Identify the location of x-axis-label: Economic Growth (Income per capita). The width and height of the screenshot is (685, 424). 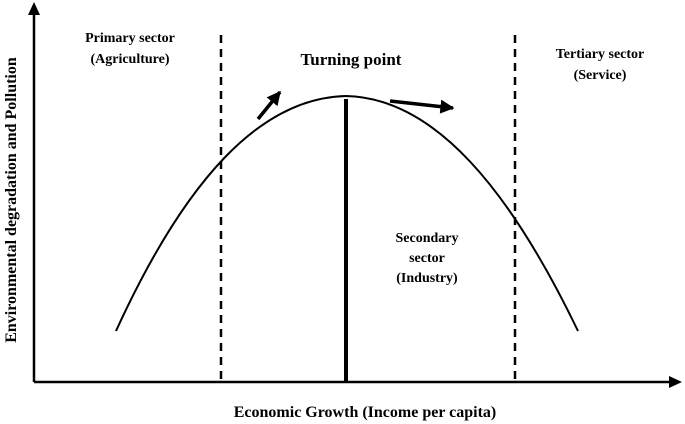
(365, 412).